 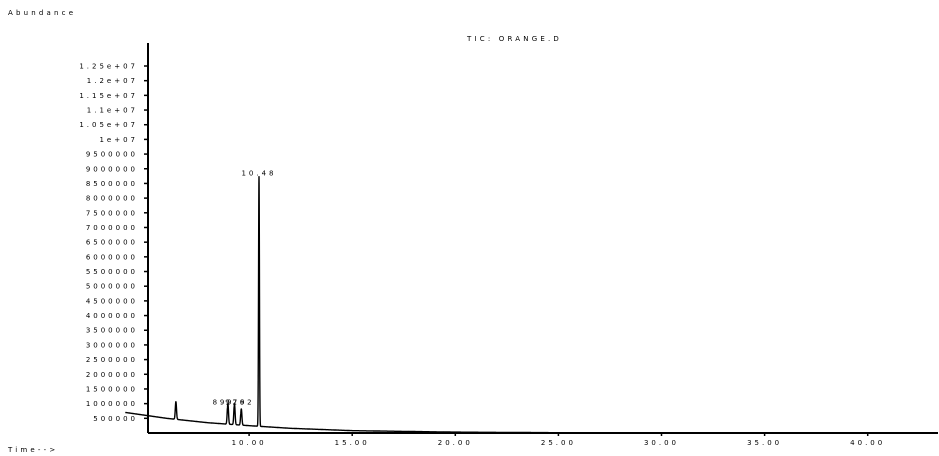 I want to click on chart-title: TIC: ORANGE.D, so click(x=514, y=39).